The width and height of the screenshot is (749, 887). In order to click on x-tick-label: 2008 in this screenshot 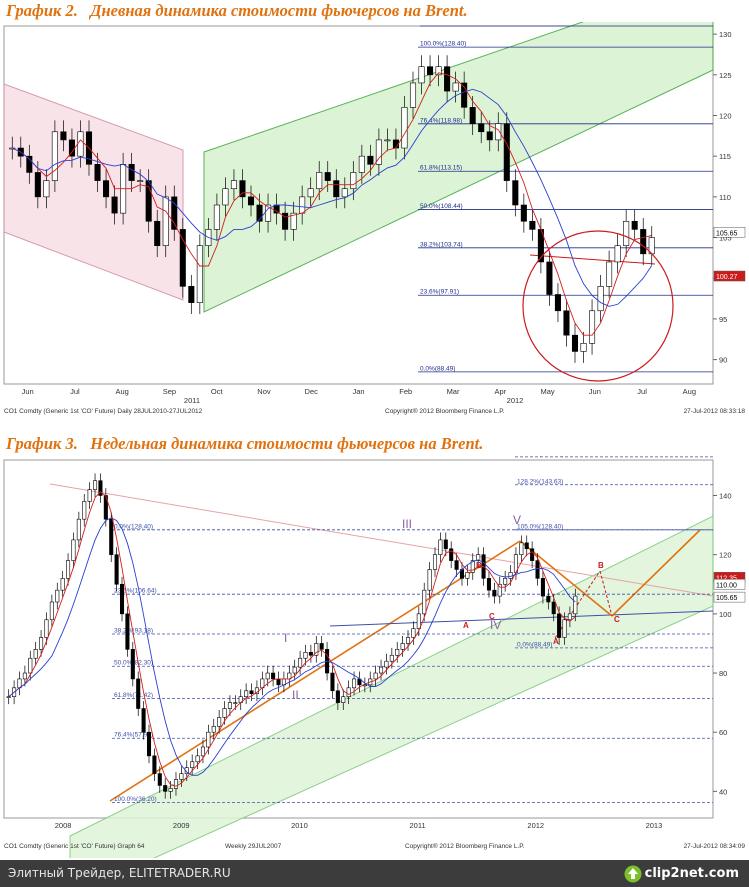, I will do `click(63, 825)`.